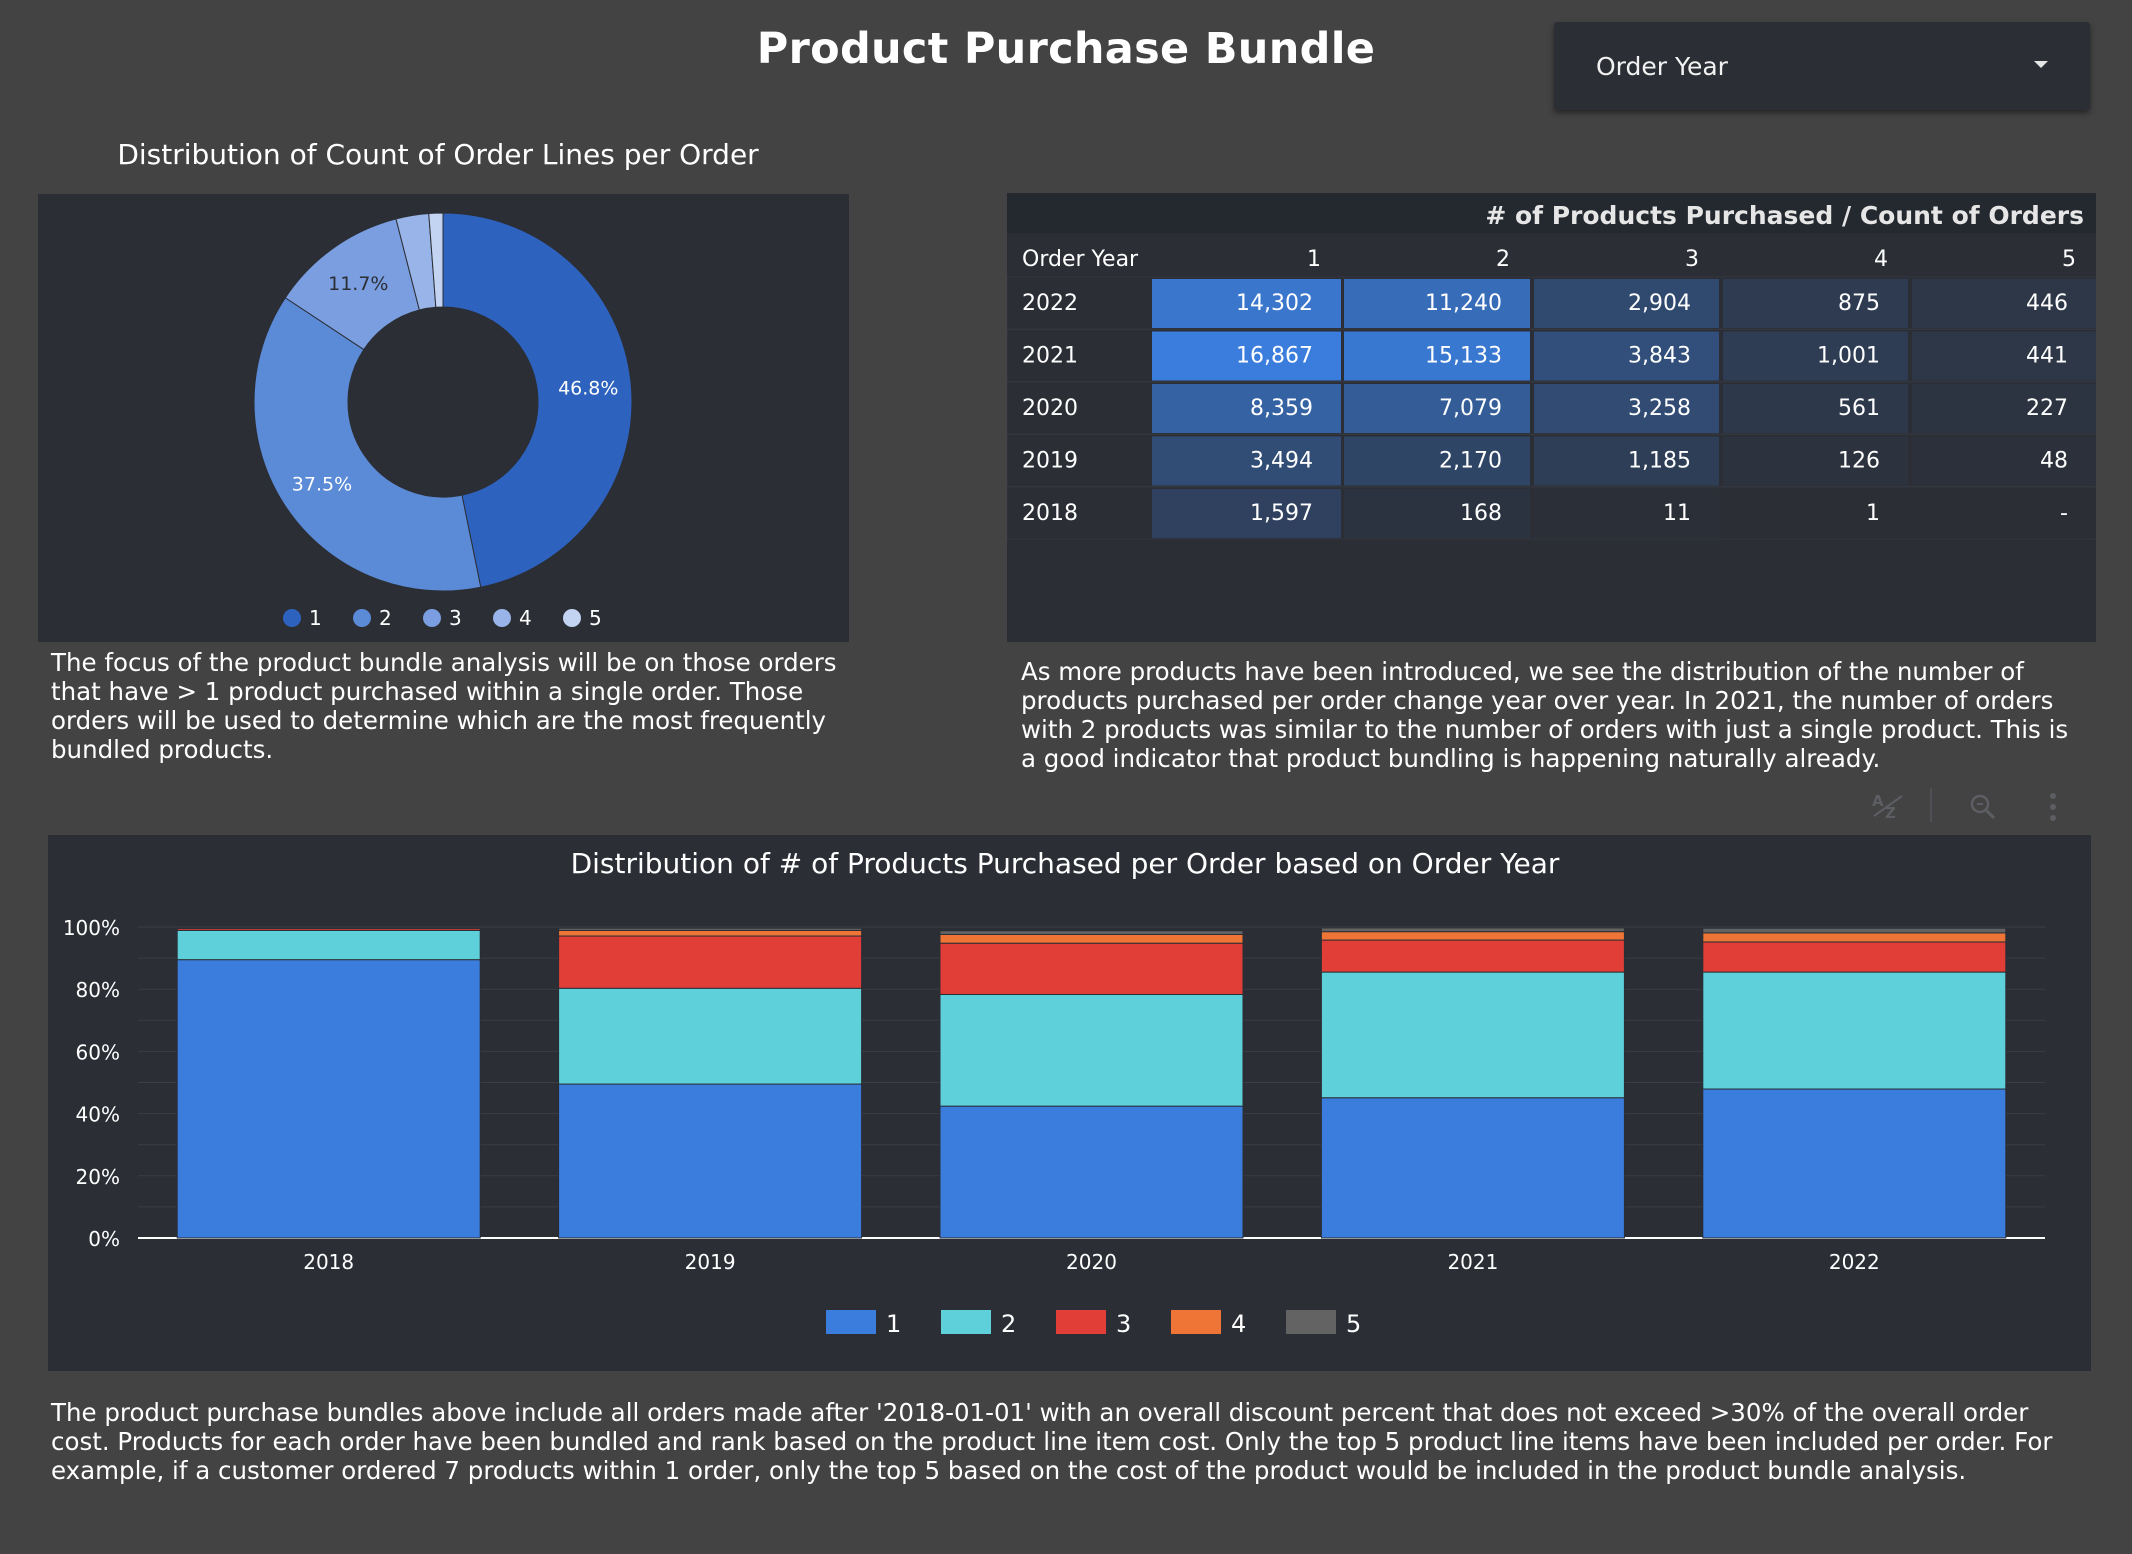  Describe the element at coordinates (322, 485) in the screenshot. I see `donut-data-label: 37.5%` at that location.